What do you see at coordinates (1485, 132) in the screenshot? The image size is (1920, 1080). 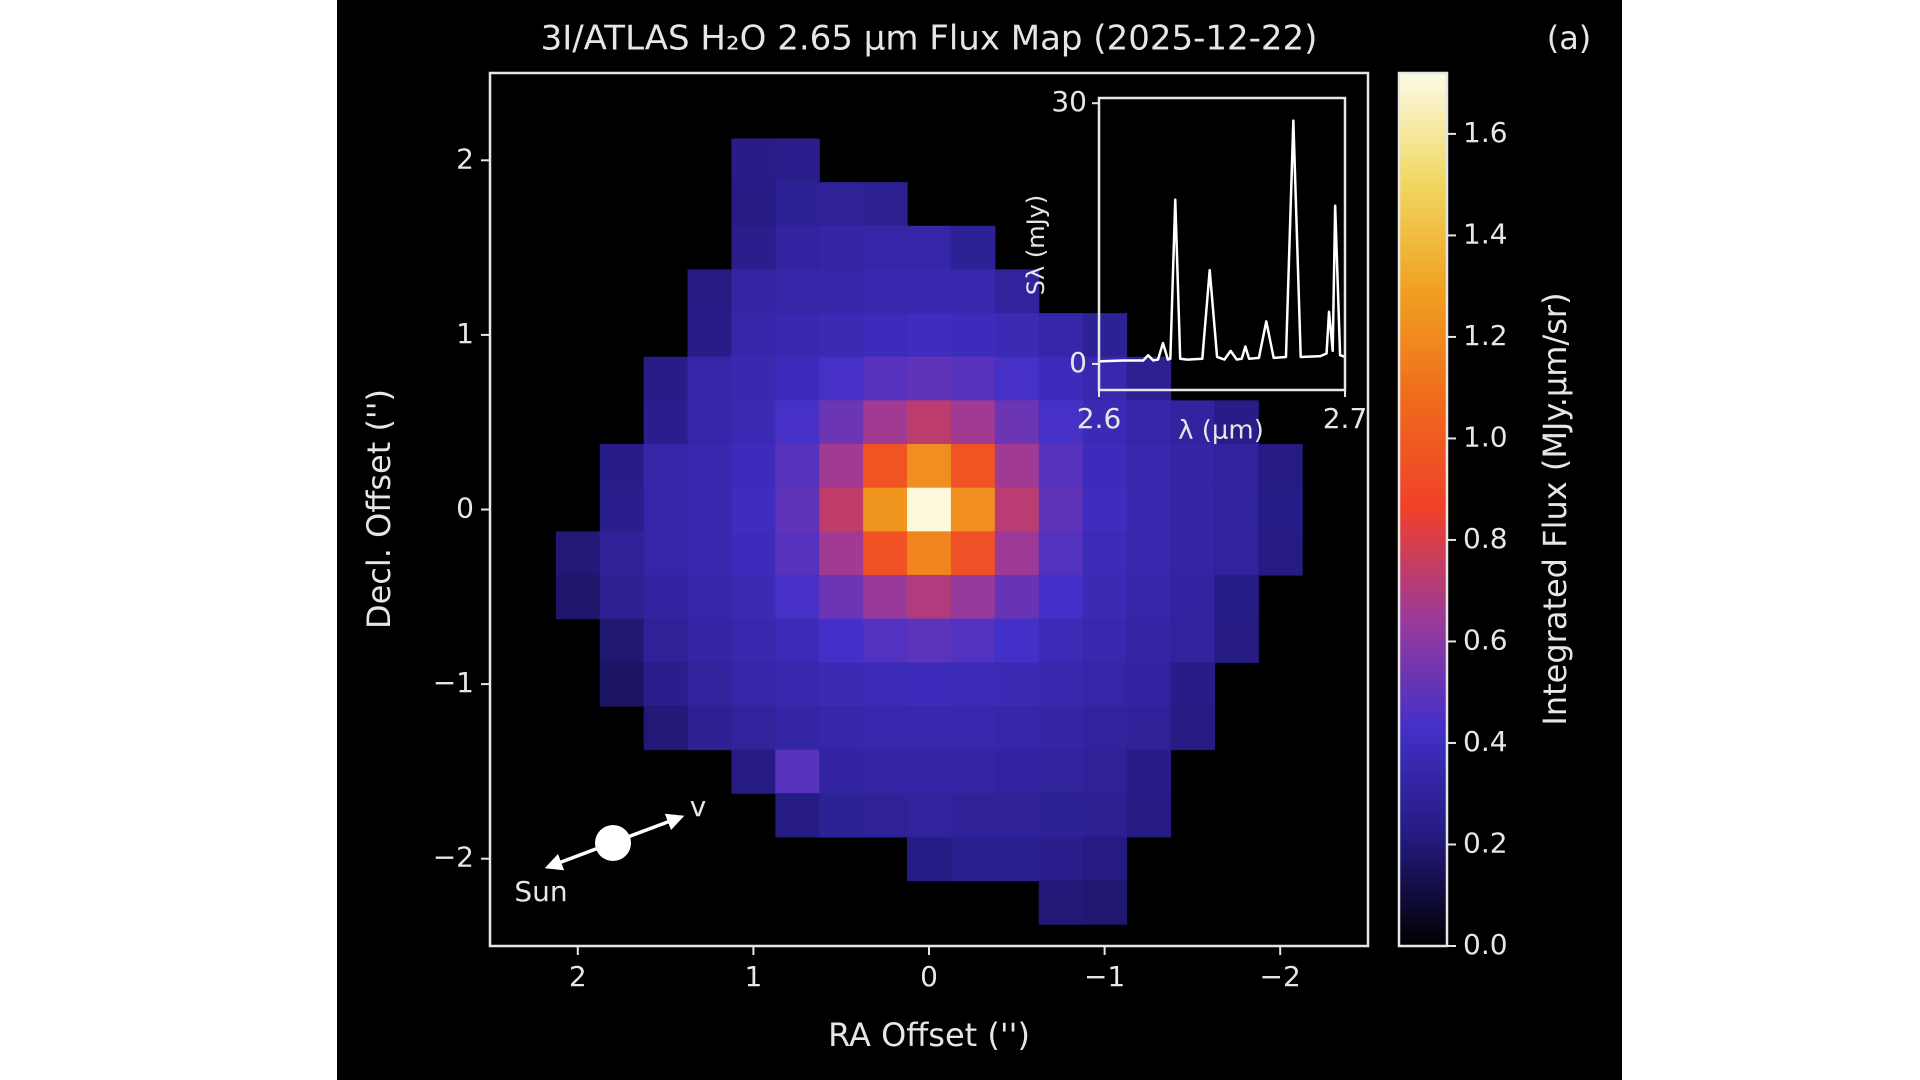 I see `colorbar-tick-label: 1.6` at bounding box center [1485, 132].